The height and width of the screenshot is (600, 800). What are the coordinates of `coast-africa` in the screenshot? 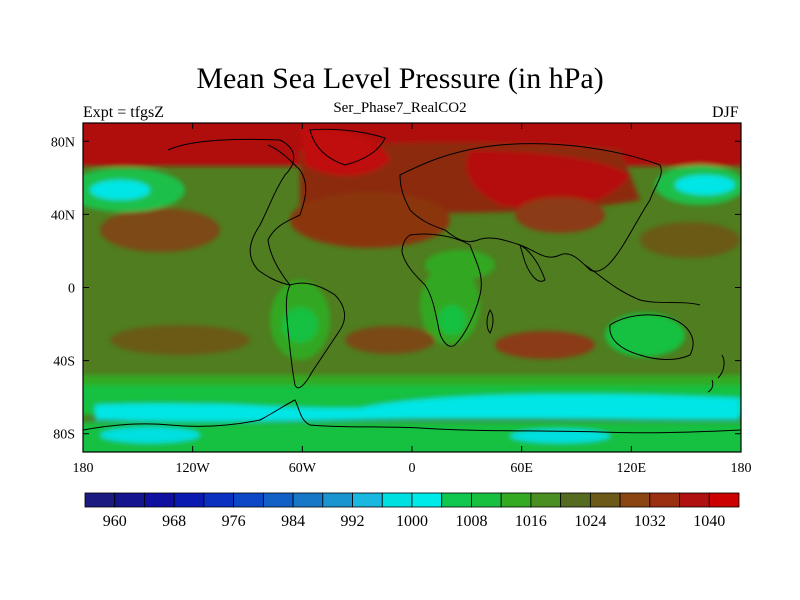 It's located at (441, 290).